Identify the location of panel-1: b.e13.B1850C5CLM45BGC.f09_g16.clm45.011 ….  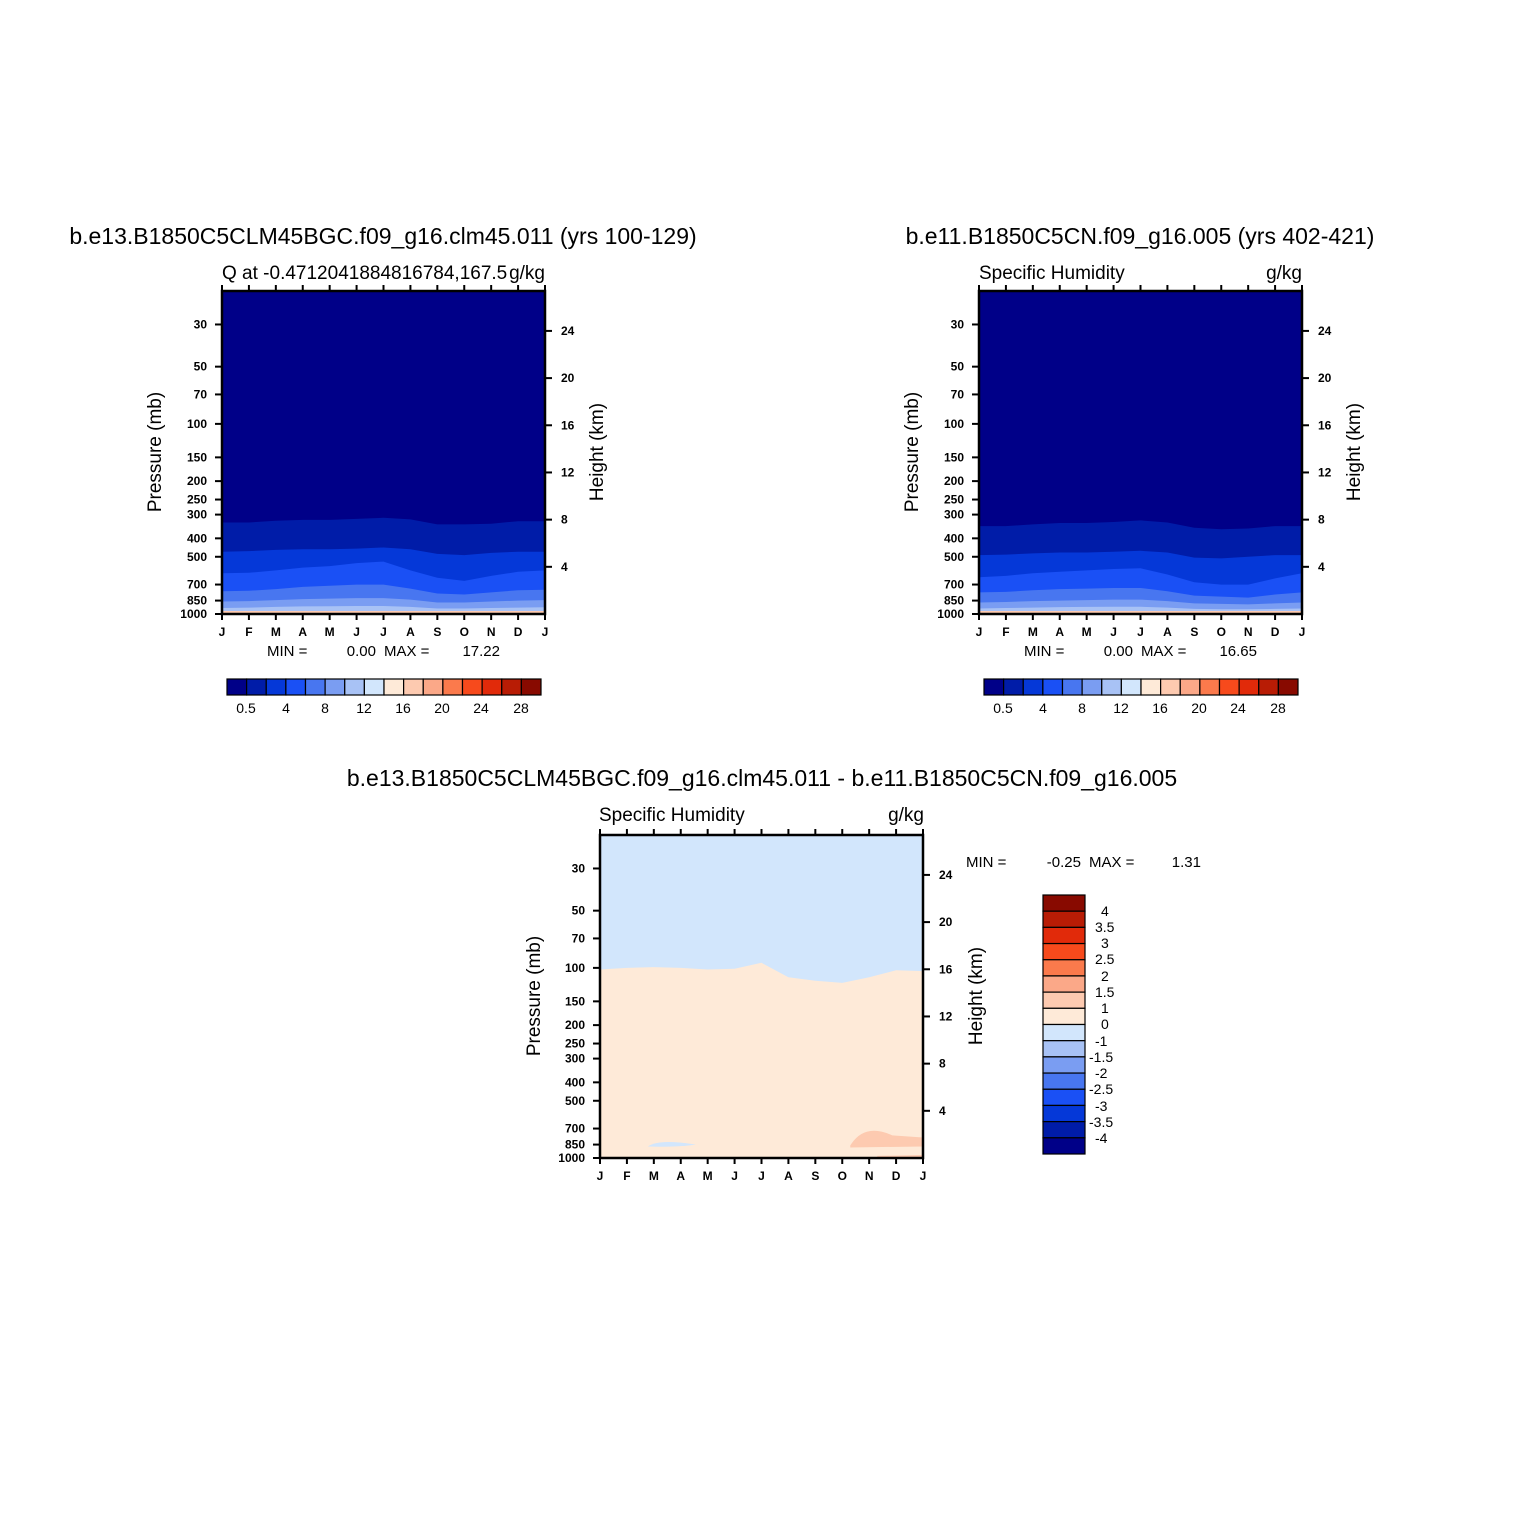
(382, 469).